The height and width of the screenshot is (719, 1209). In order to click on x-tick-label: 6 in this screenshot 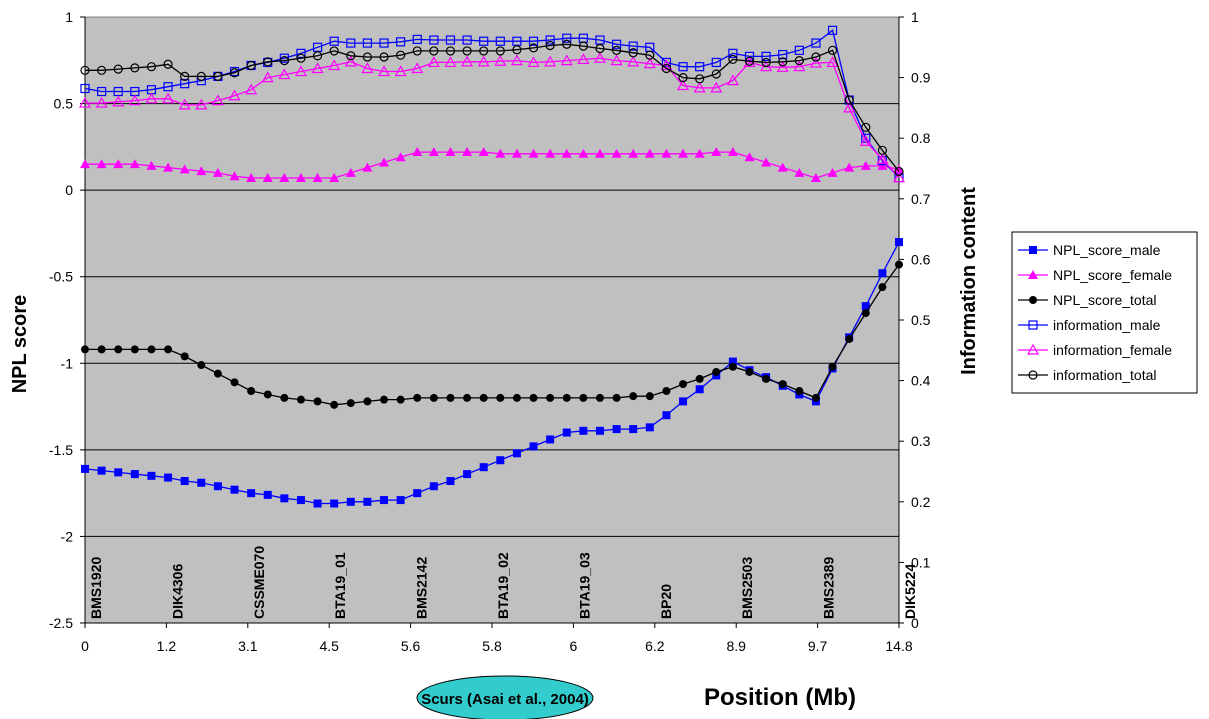, I will do `click(574, 646)`.